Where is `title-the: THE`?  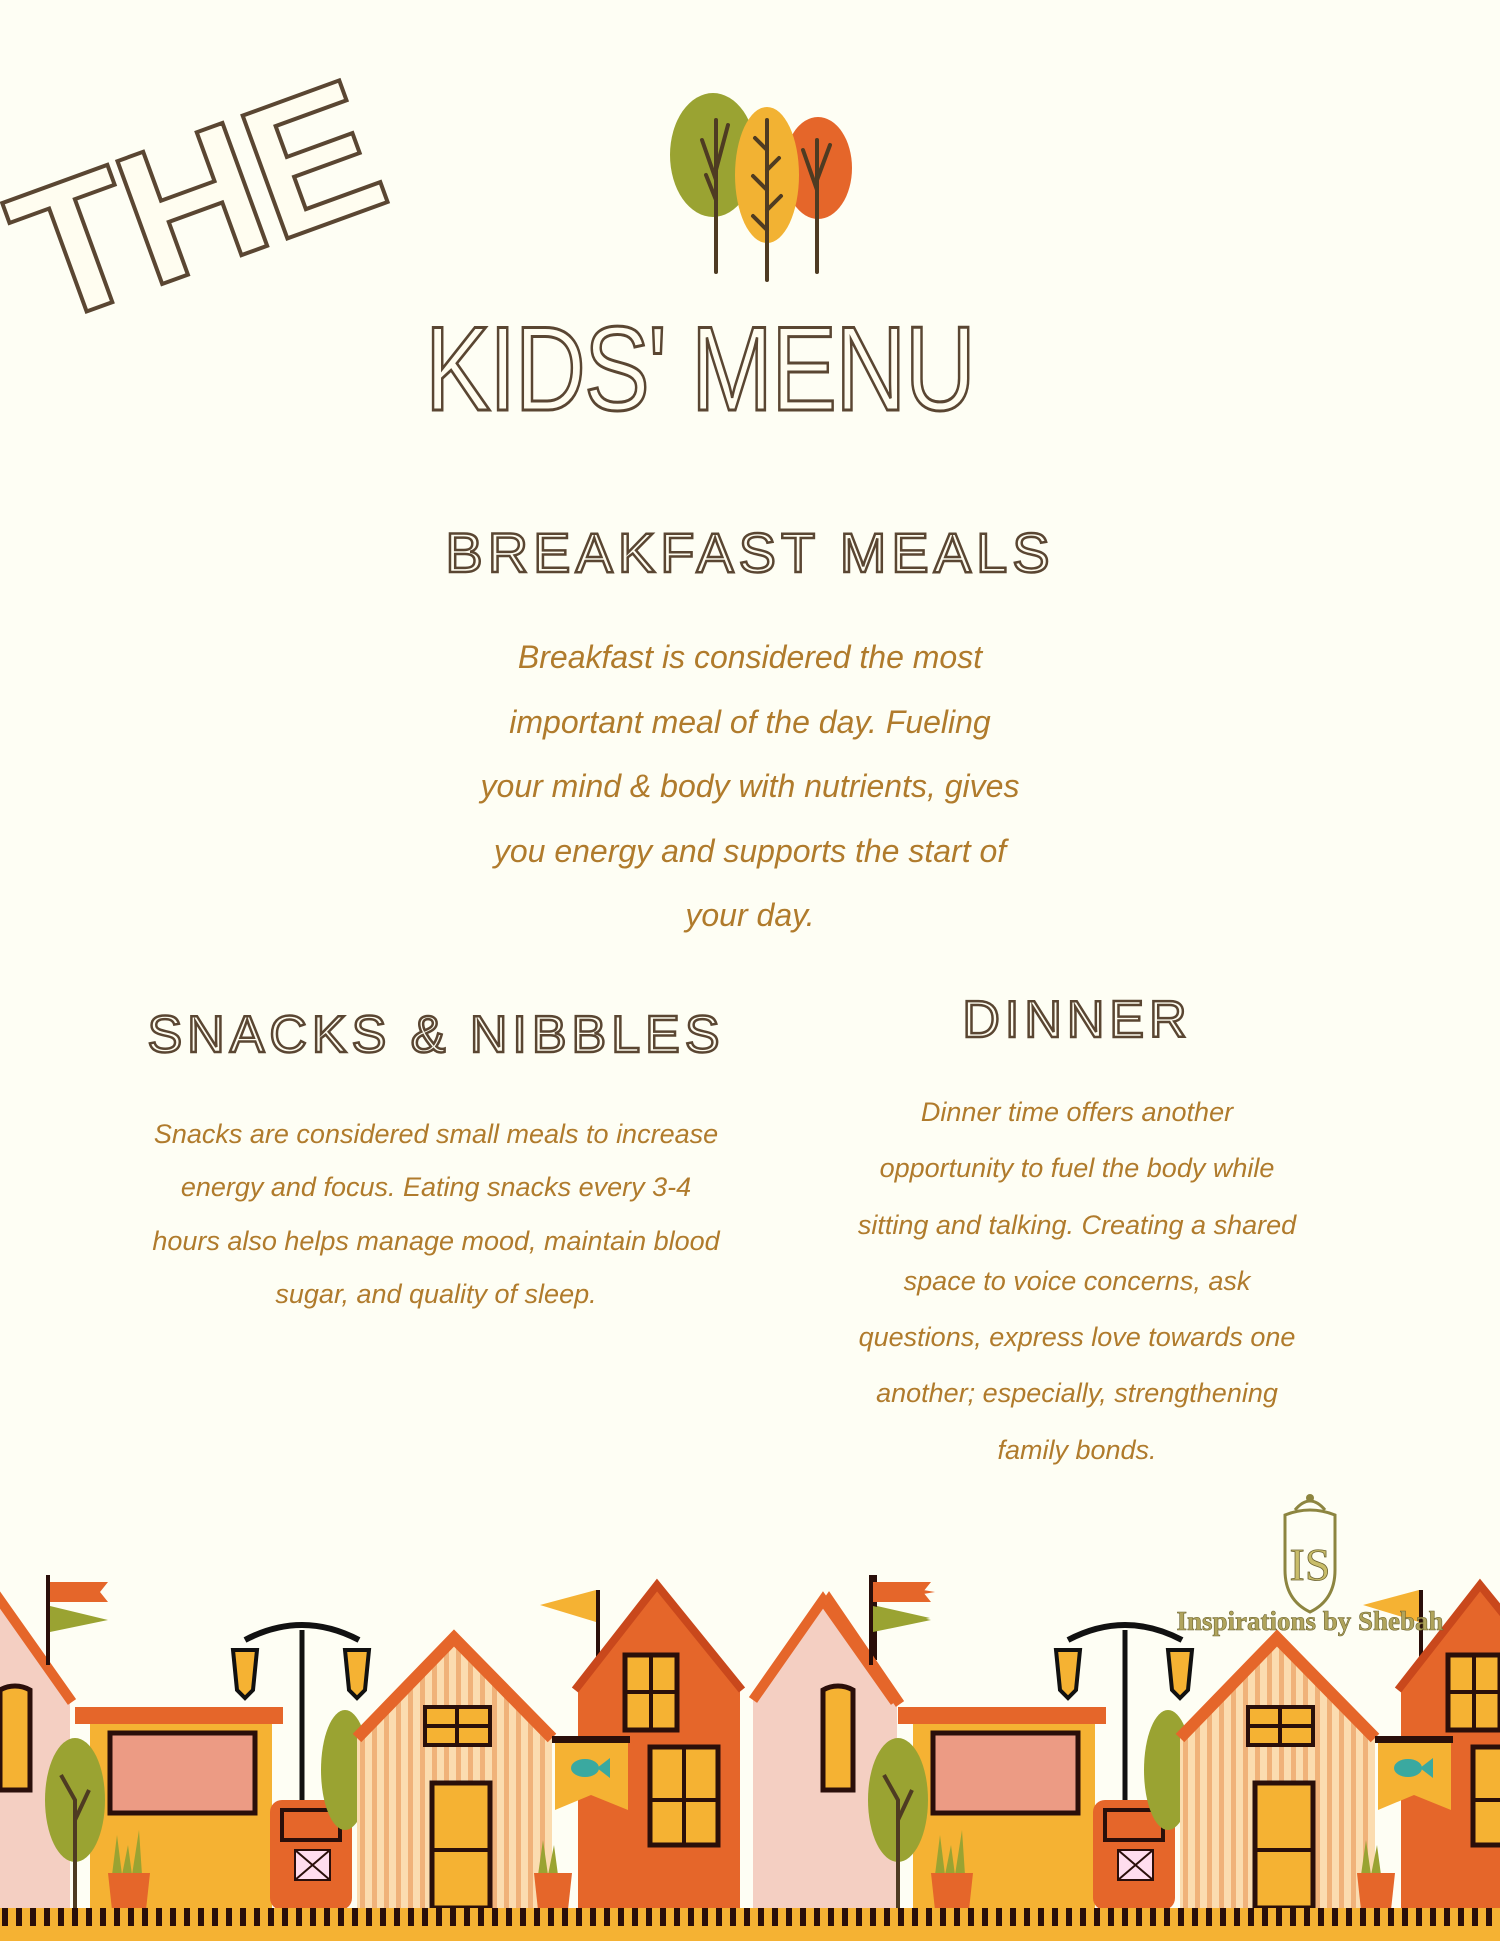 title-the: THE is located at coordinates (203, 202).